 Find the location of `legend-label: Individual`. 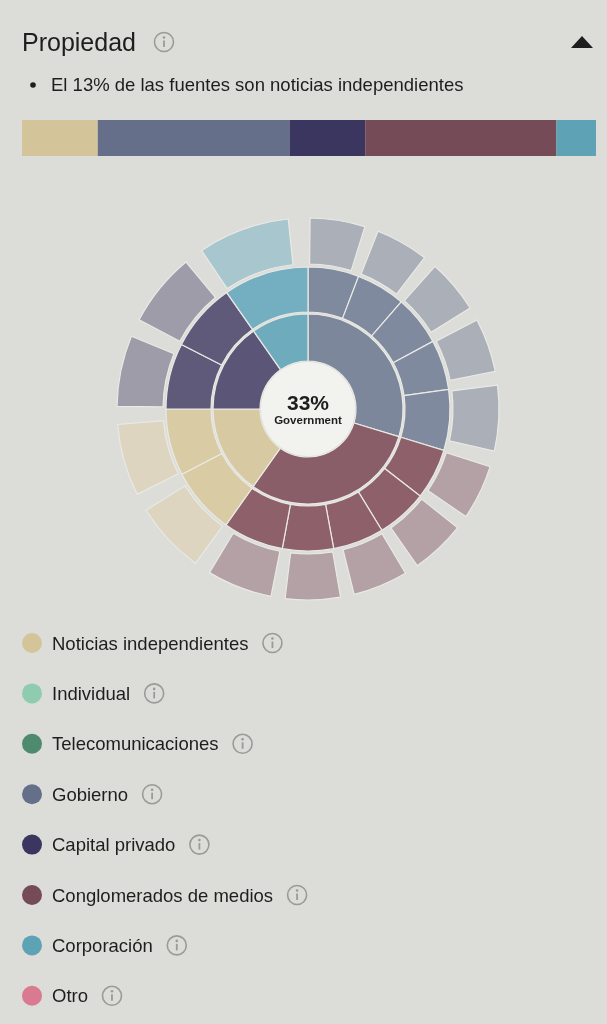

legend-label: Individual is located at coordinates (91, 693).